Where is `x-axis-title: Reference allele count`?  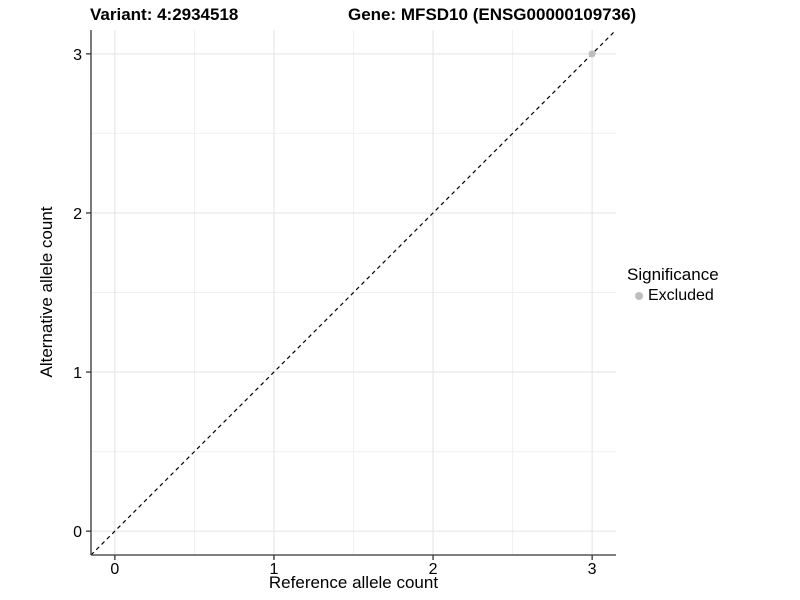 x-axis-title: Reference allele count is located at coordinates (353, 582).